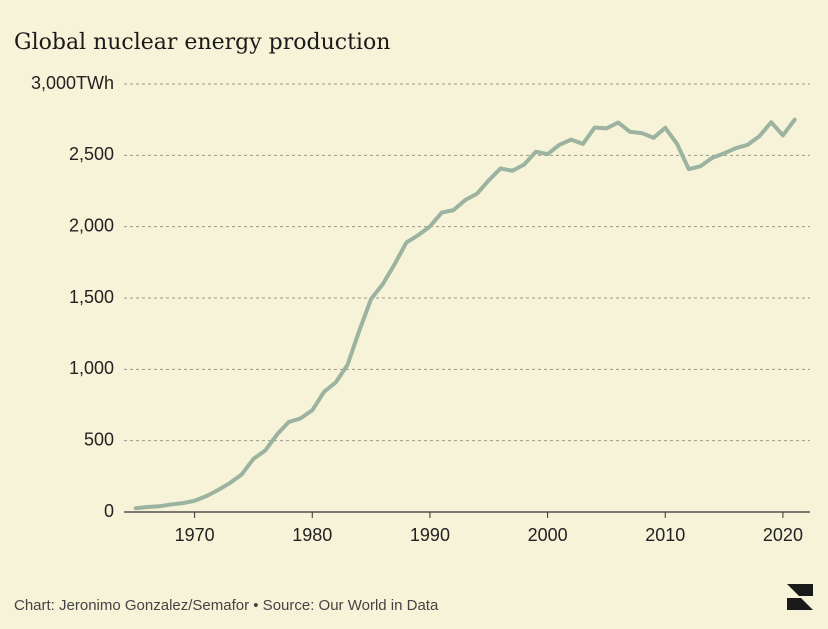  What do you see at coordinates (99, 439) in the screenshot?
I see `y-tick-label: 500` at bounding box center [99, 439].